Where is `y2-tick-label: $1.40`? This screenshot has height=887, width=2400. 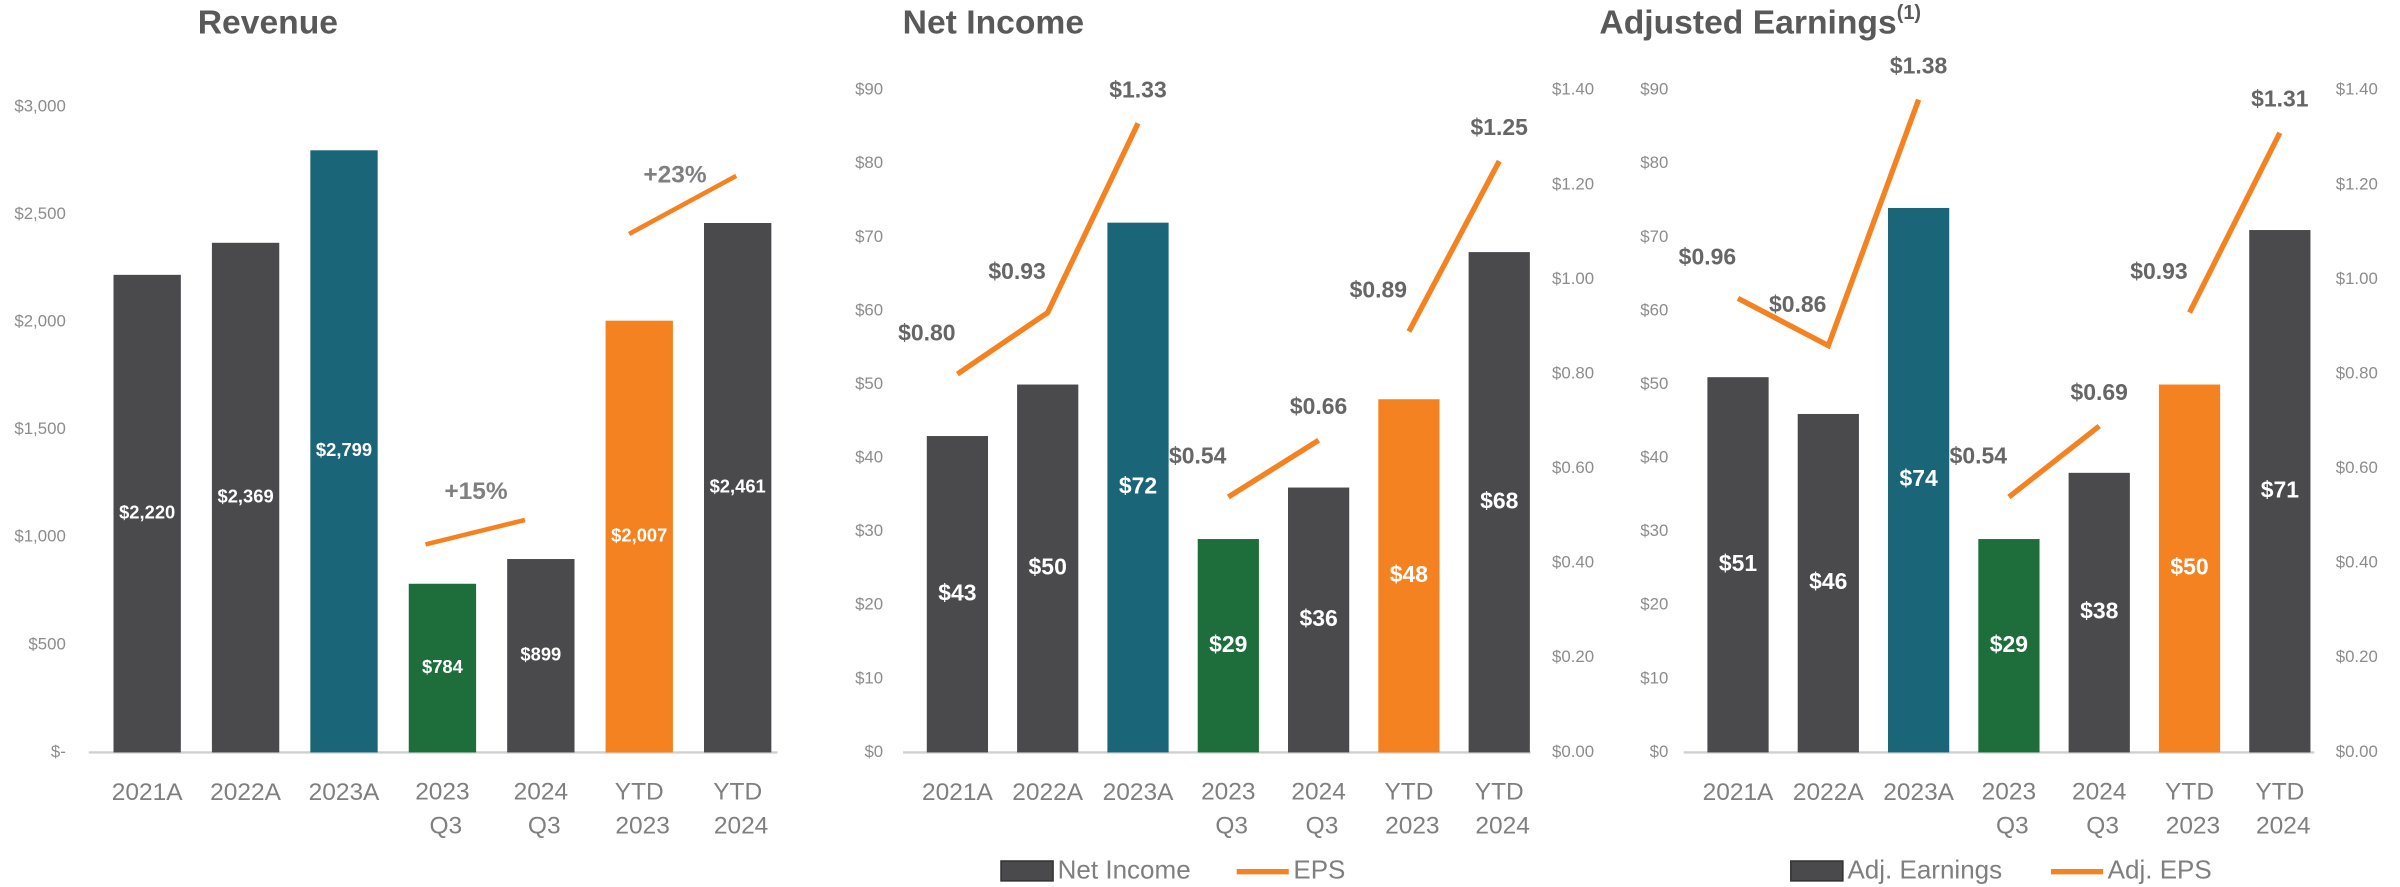 y2-tick-label: $1.40 is located at coordinates (1573, 89).